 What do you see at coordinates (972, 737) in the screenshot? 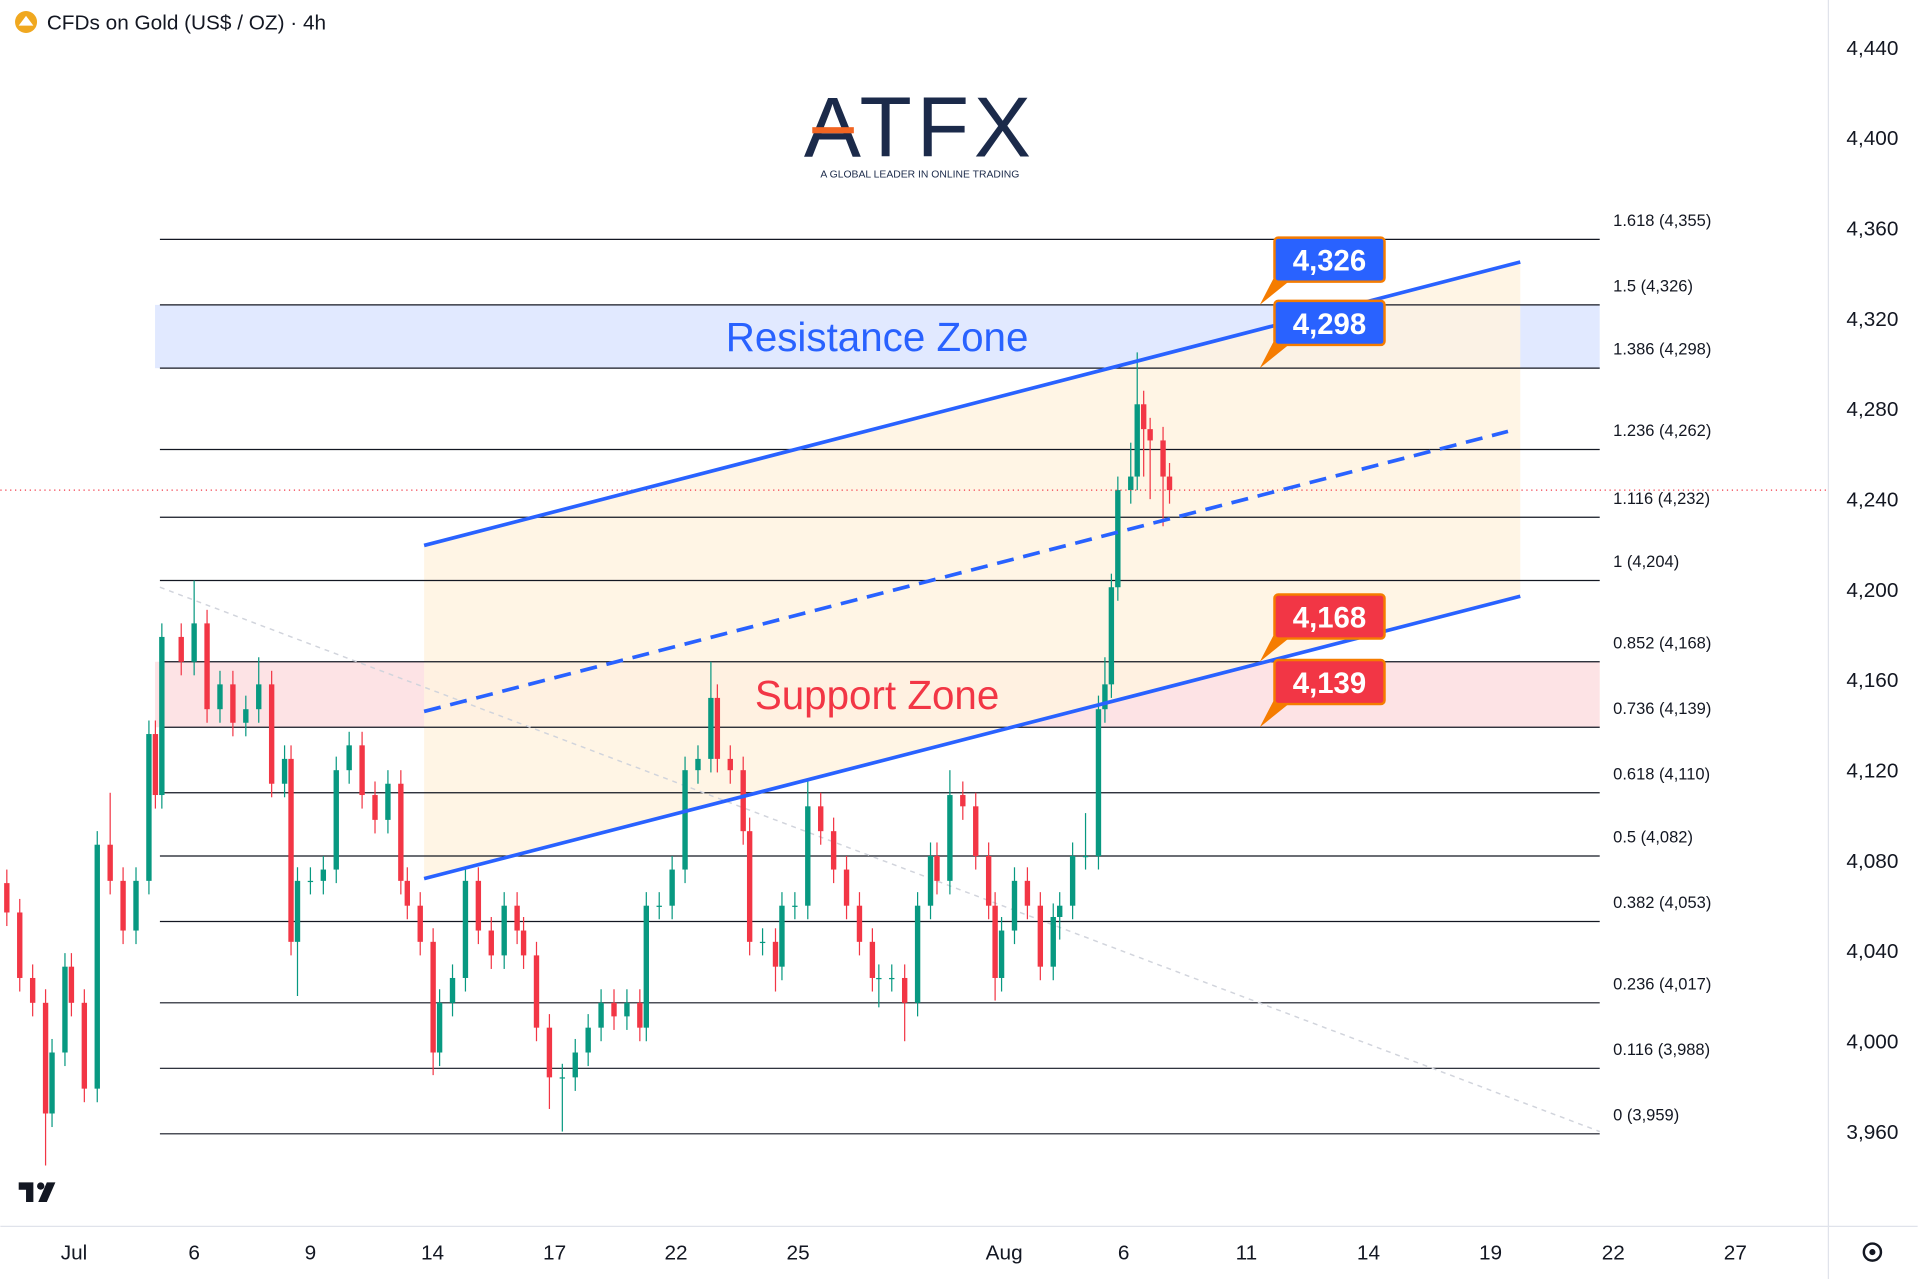
I see `channel-line` at bounding box center [972, 737].